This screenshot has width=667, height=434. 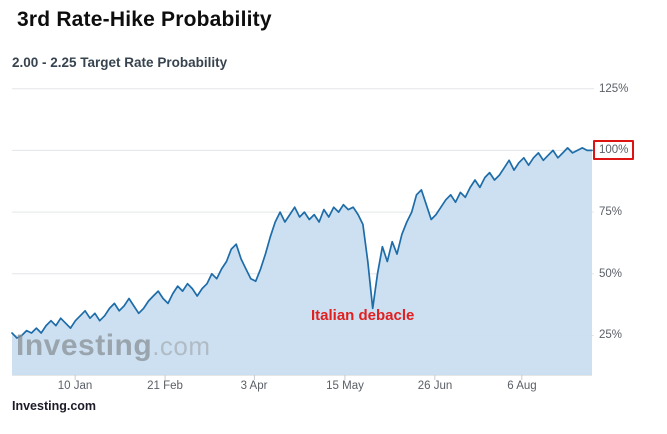 What do you see at coordinates (363, 315) in the screenshot?
I see `annotation-italian-debacle: Italian debacle` at bounding box center [363, 315].